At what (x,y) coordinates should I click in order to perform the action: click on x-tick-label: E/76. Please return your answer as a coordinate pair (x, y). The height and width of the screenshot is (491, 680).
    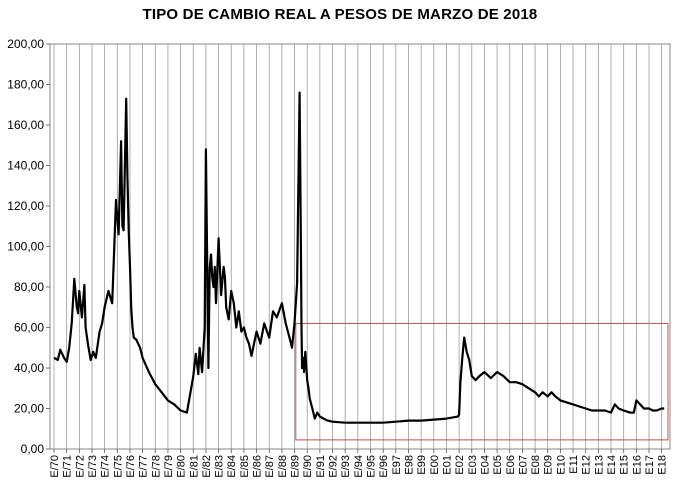
    Looking at the image, I should click on (131, 466).